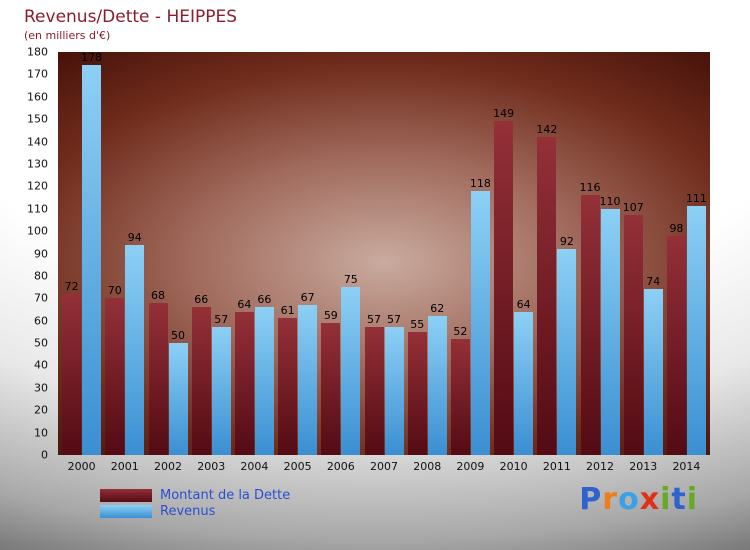 Image resolution: width=750 pixels, height=550 pixels. Describe the element at coordinates (340, 466) in the screenshot. I see `x-label-2006: 2006` at that location.